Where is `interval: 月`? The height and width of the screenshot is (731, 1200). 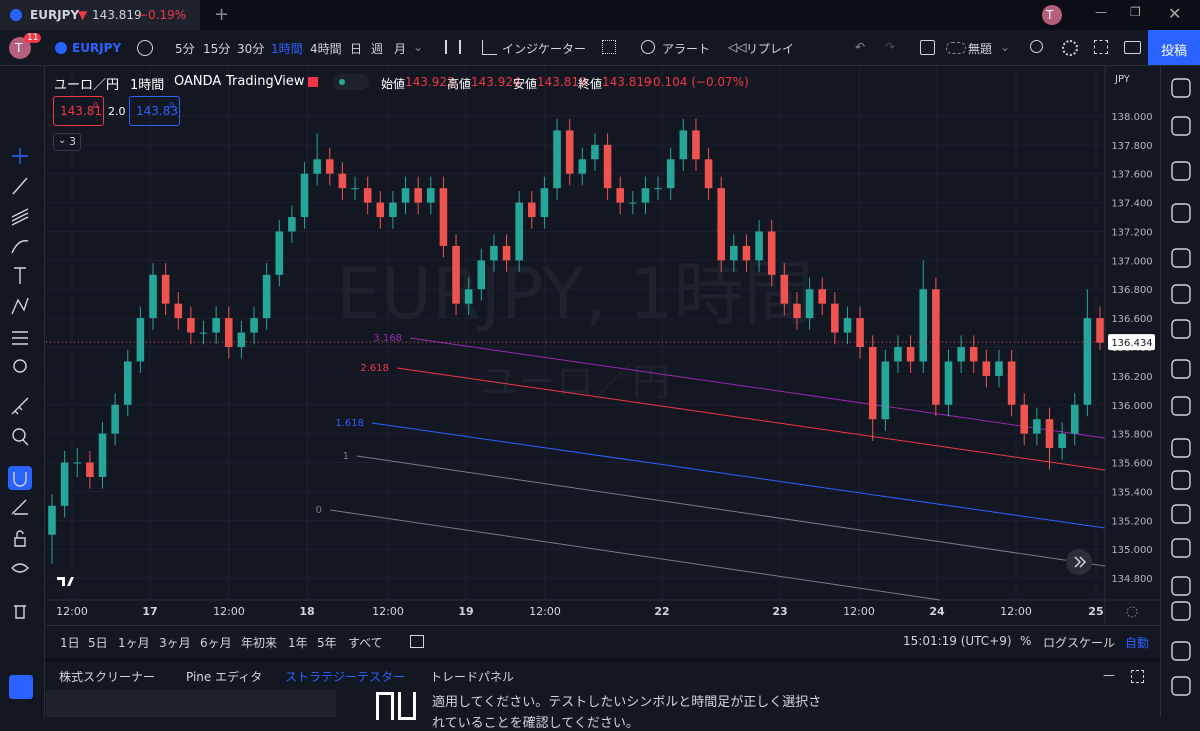
interval: 月 is located at coordinates (400, 49).